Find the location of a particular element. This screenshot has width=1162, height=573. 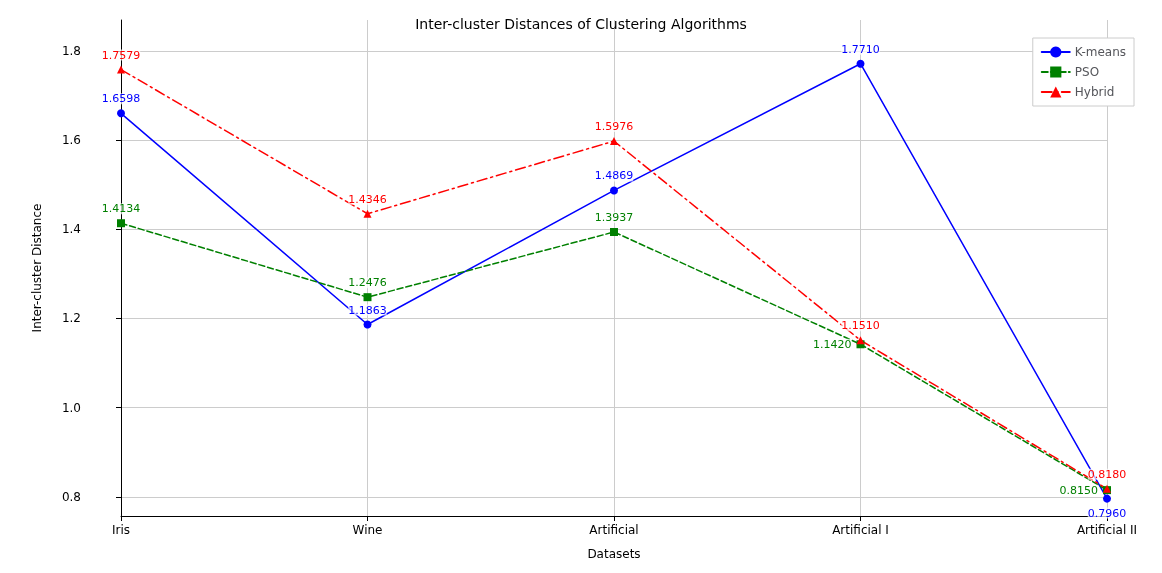

x-axis-title: Datasets is located at coordinates (614, 554).